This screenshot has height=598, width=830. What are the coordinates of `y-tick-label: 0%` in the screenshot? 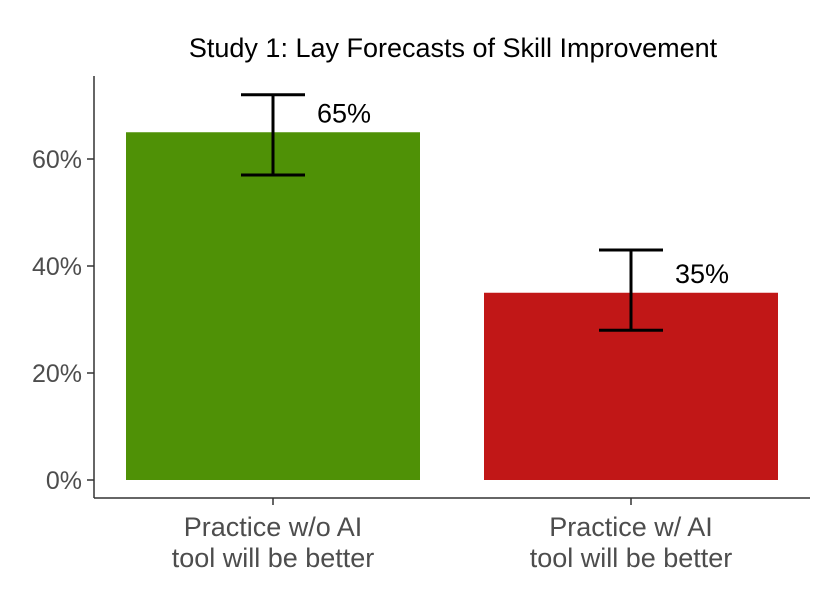 It's located at (64, 481).